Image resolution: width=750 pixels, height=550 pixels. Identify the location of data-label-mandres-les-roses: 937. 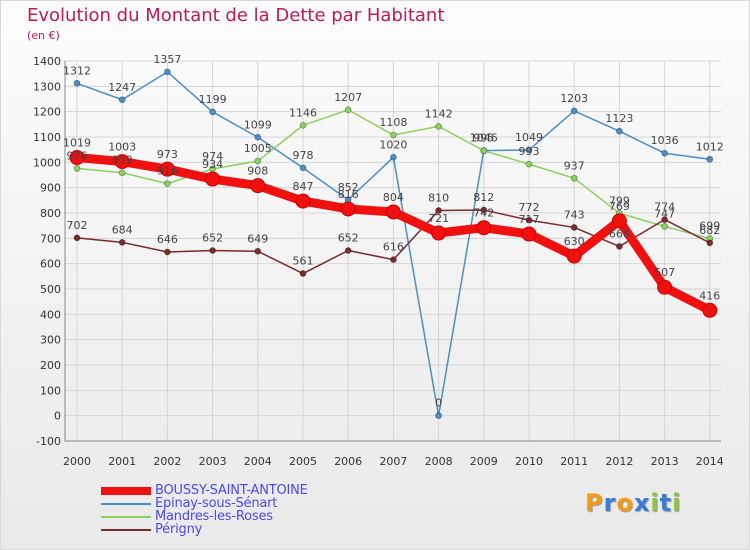
(574, 165).